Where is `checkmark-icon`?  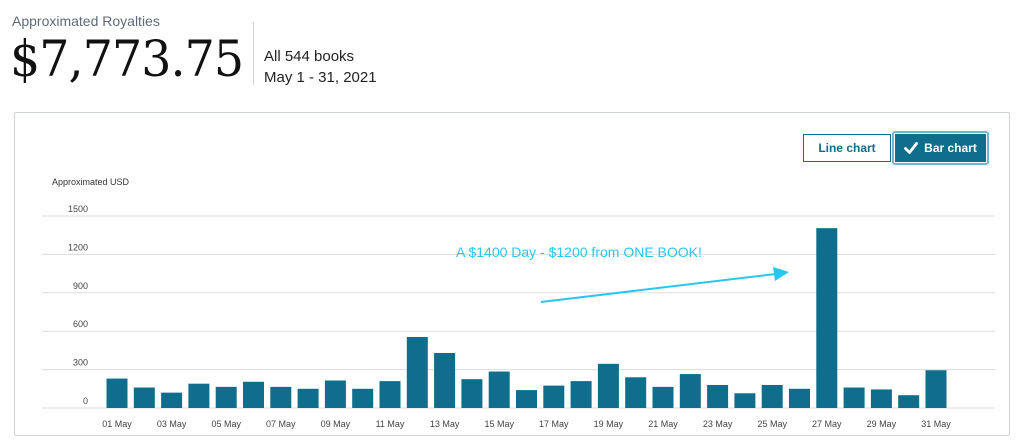 checkmark-icon is located at coordinates (911, 148).